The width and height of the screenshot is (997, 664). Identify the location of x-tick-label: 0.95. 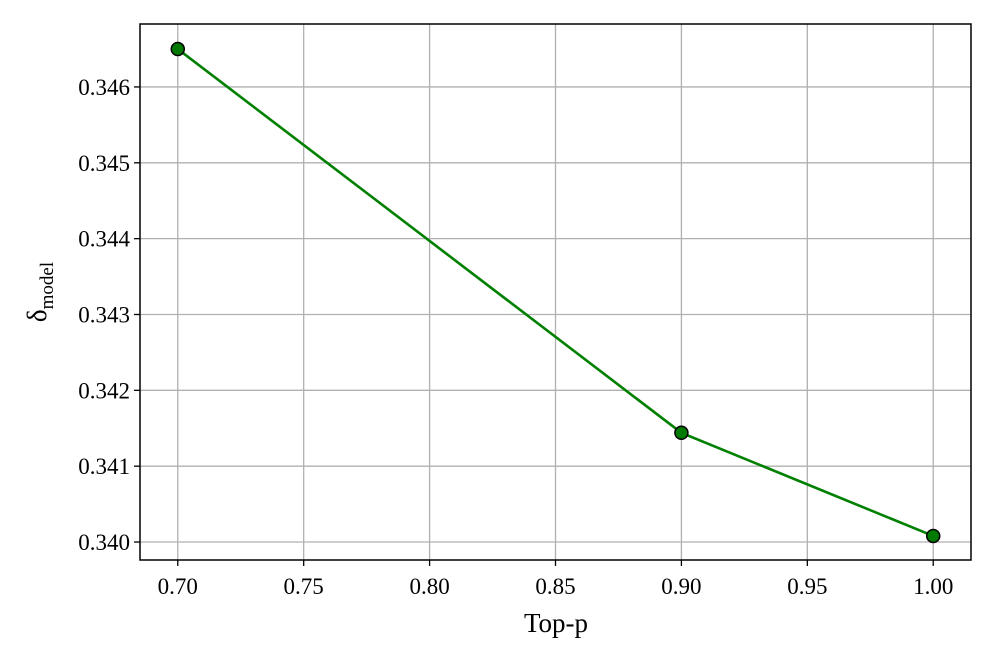
(807, 586).